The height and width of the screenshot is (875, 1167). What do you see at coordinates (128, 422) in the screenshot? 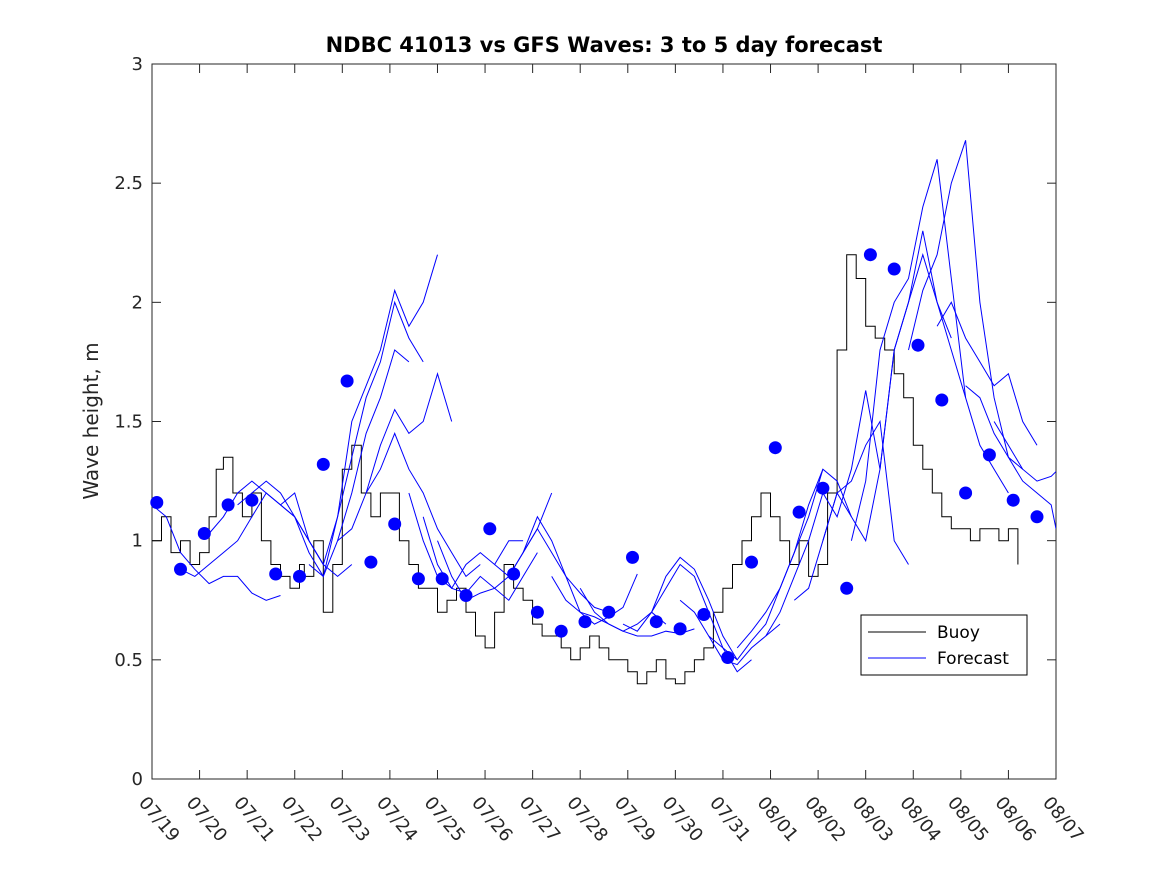
I see `y-tick-label: 1.5` at bounding box center [128, 422].